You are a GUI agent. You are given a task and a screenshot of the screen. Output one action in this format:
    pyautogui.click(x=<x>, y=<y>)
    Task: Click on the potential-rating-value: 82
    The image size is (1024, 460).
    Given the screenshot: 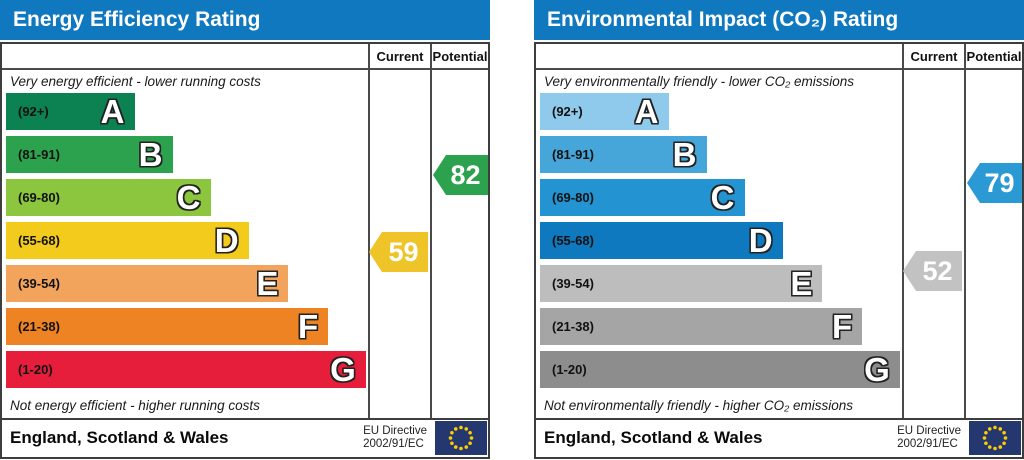 What is the action you would take?
    pyautogui.click(x=465, y=175)
    